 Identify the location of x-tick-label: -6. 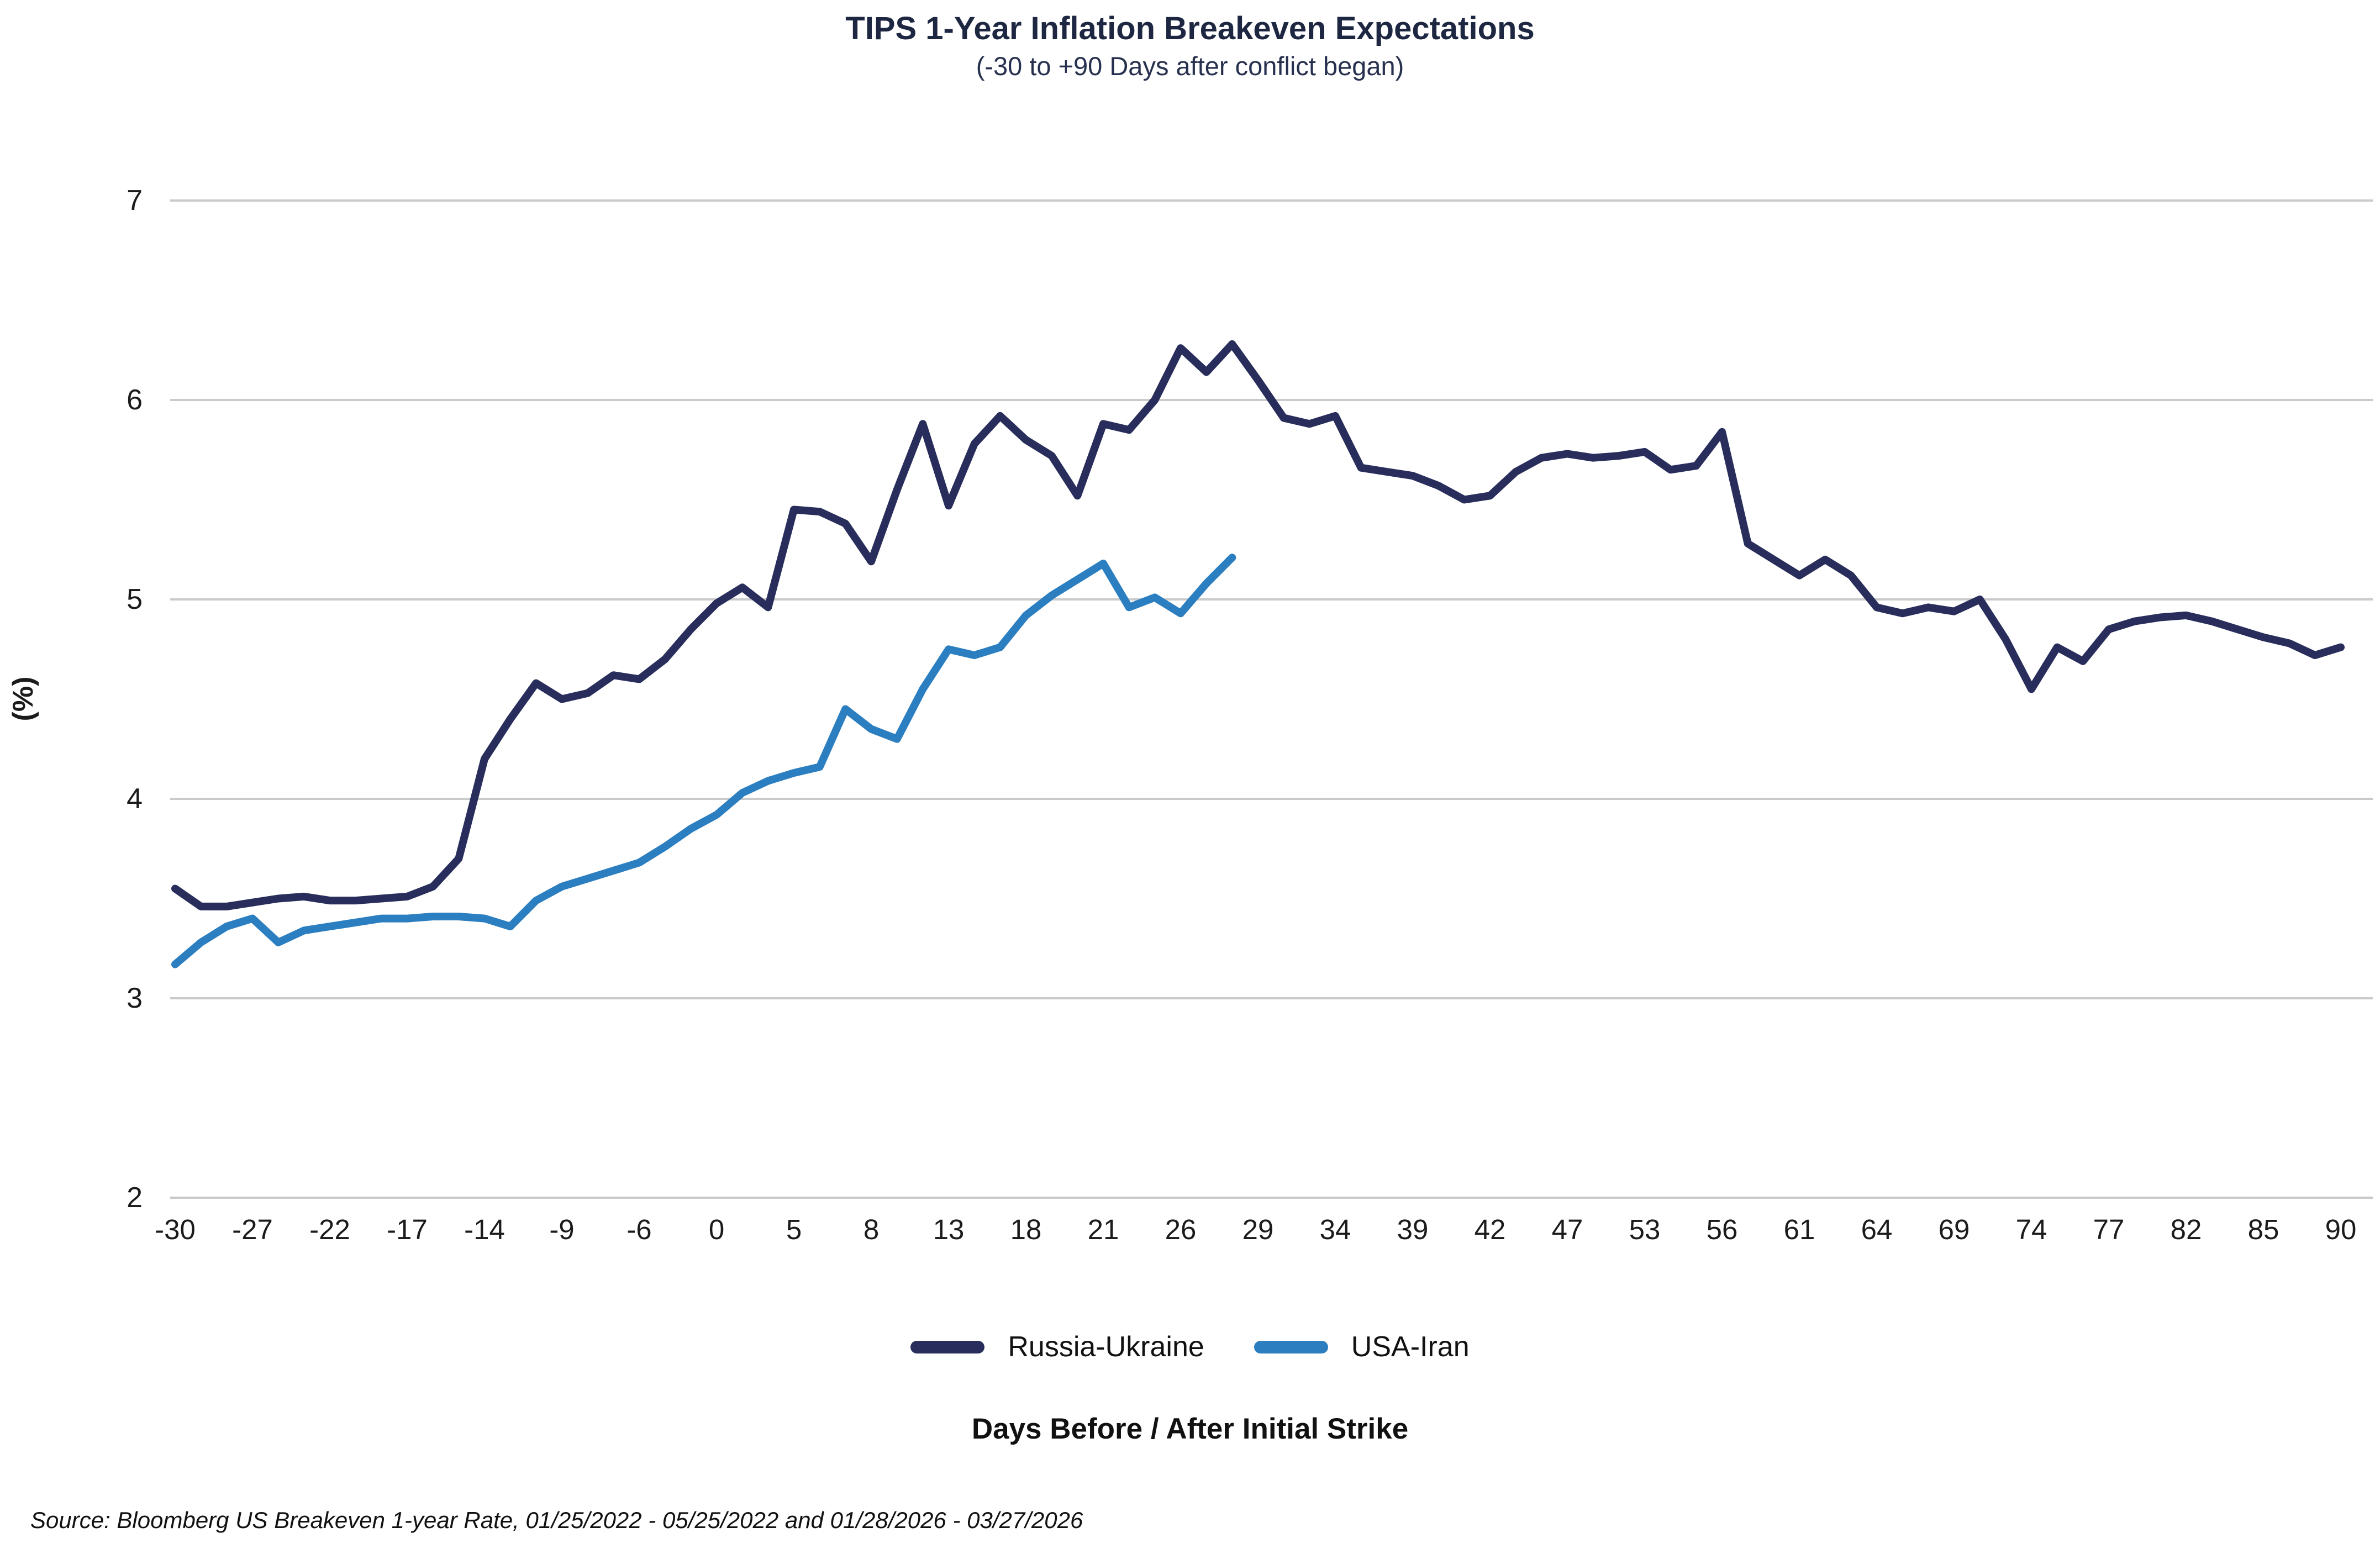
(639, 1230).